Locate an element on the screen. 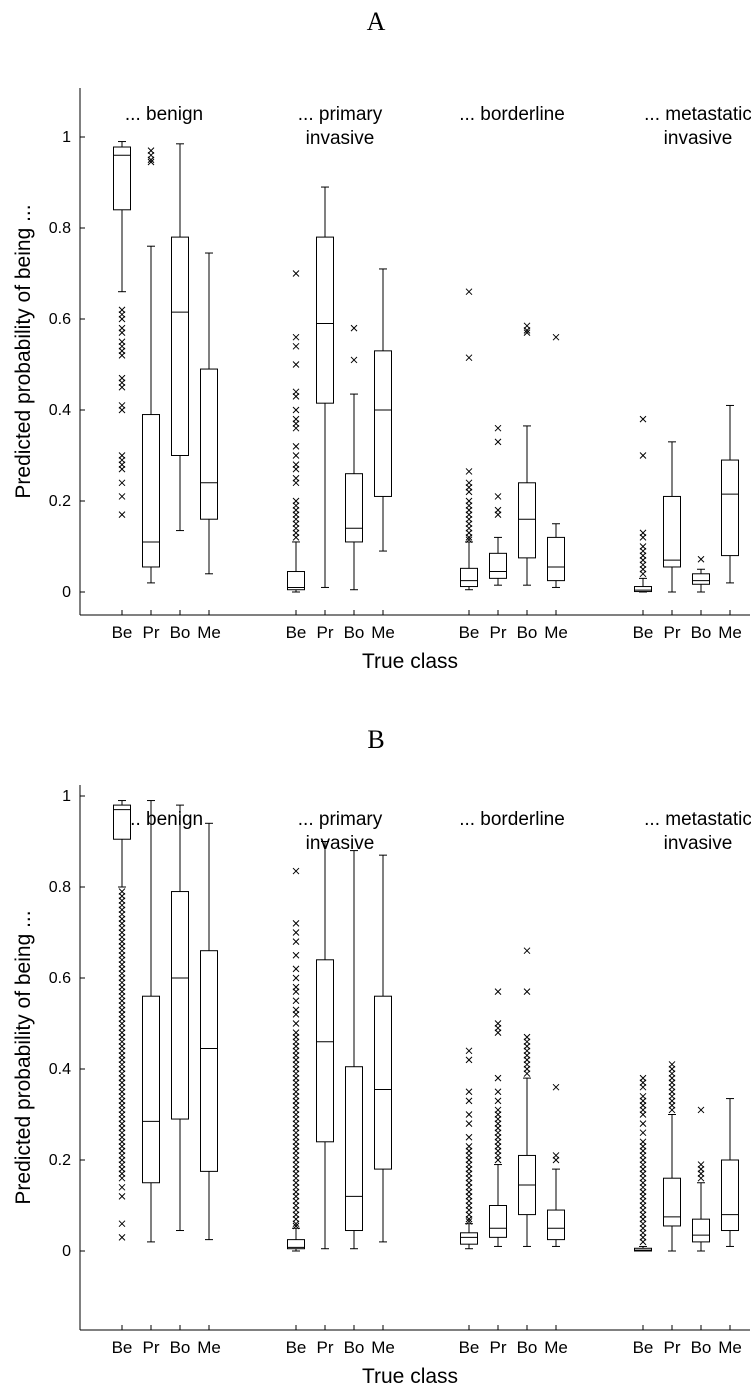 This screenshot has height=1388, width=751. x-axis-label: True class is located at coordinates (410, 1376).